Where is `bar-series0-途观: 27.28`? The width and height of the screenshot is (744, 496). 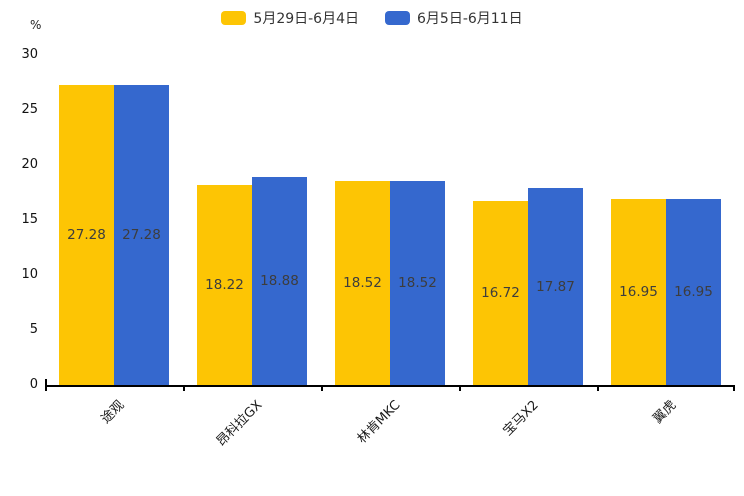
bar-series0-途观: 27.28 is located at coordinates (86, 234).